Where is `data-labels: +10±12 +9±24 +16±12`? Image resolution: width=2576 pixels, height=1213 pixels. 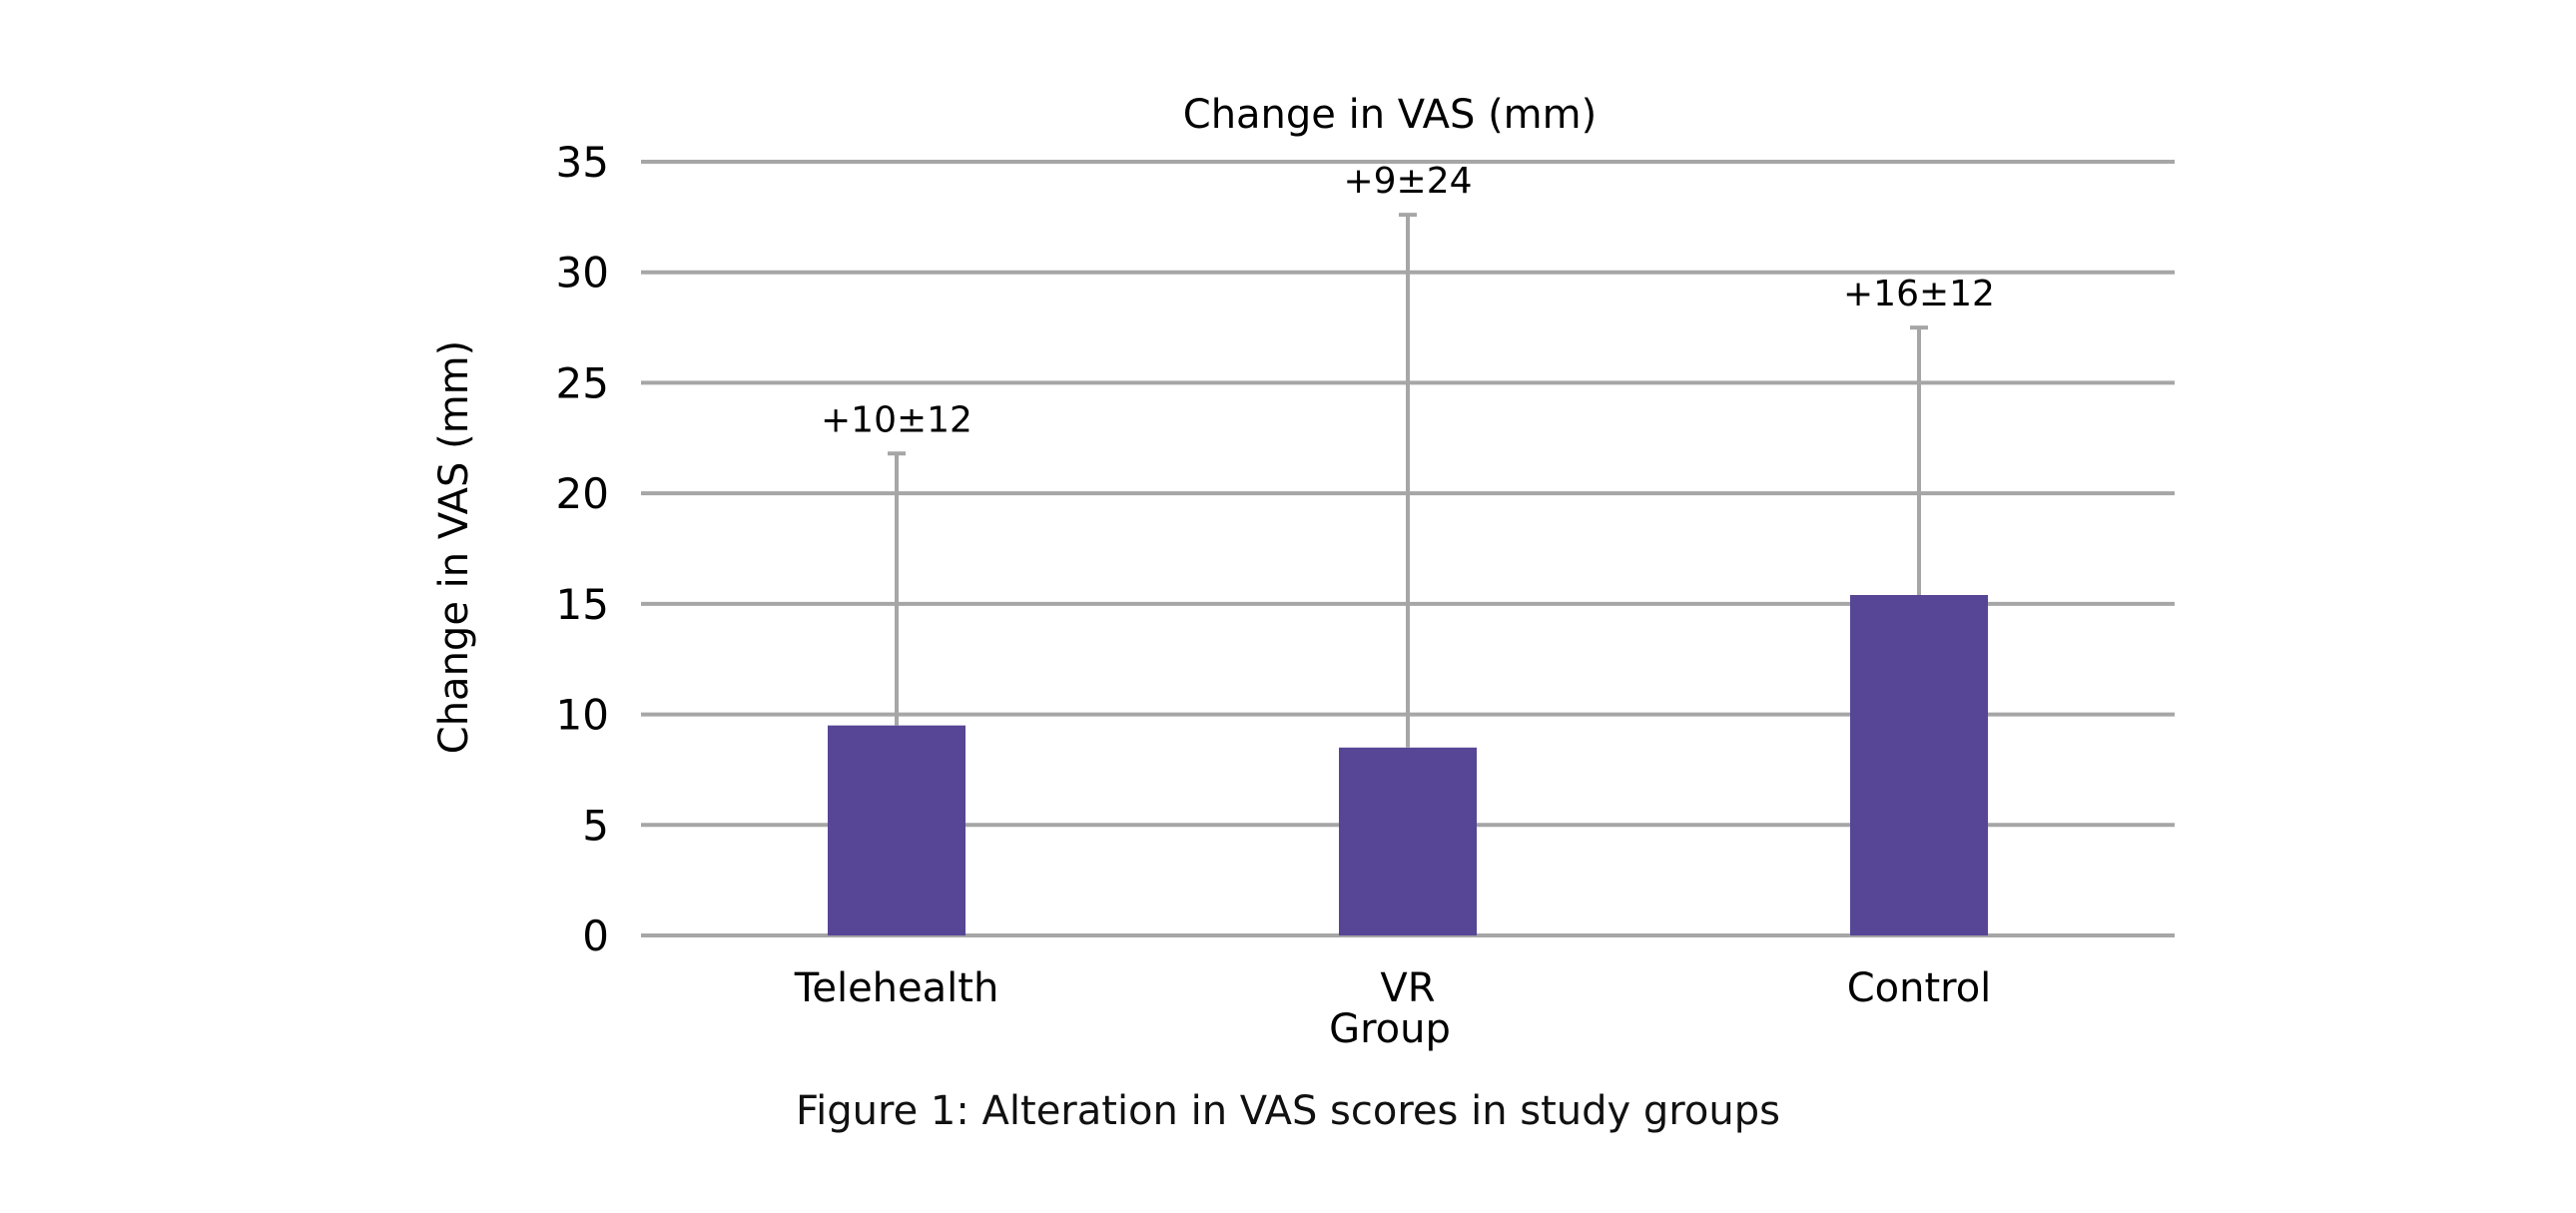
data-labels: +10±12 +9±24 +16±12 is located at coordinates (1408, 300).